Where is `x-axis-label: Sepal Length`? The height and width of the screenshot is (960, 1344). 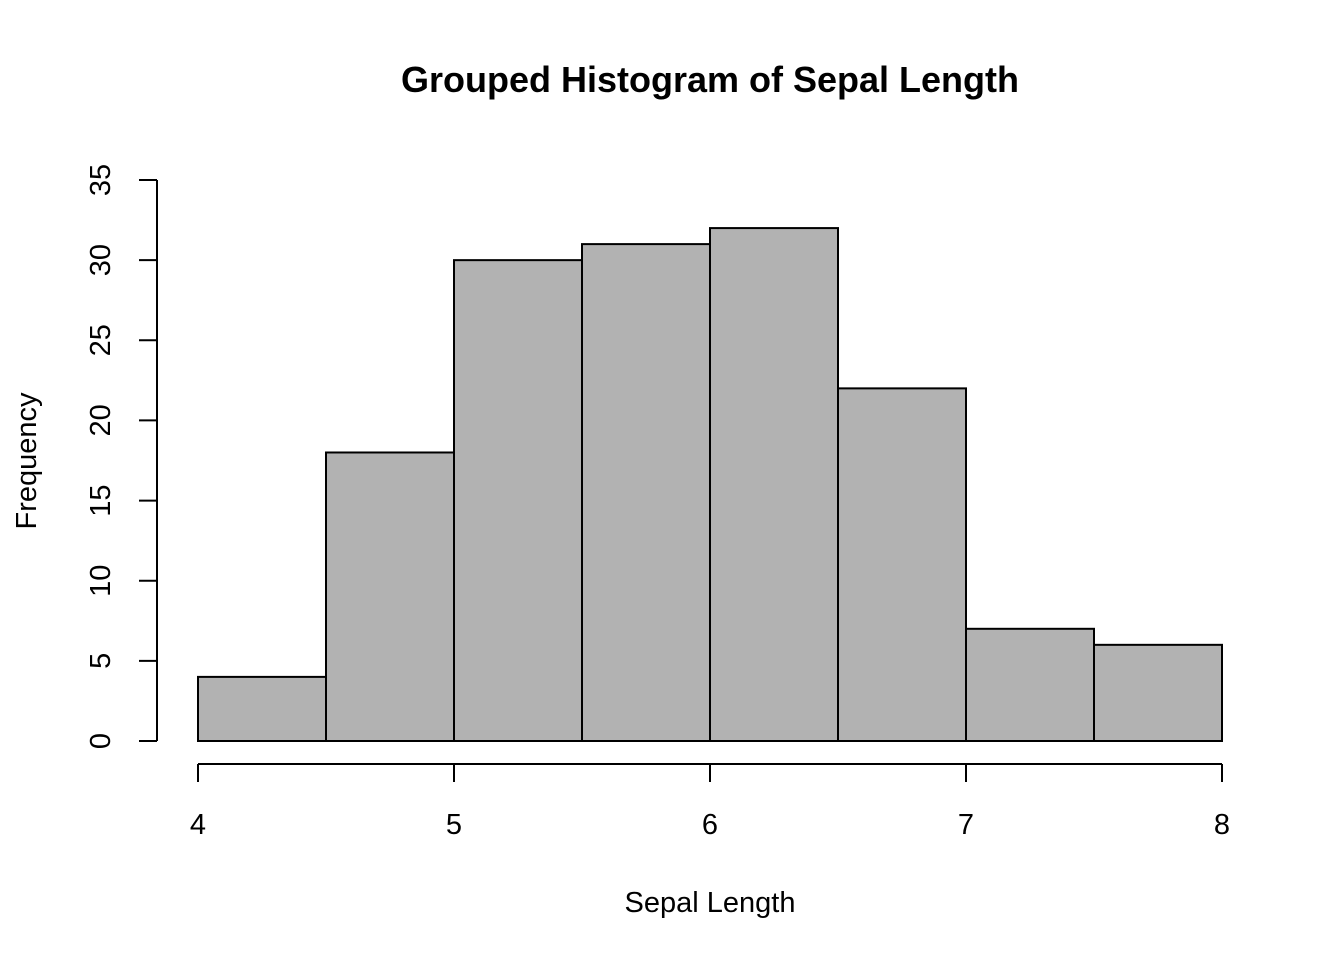 x-axis-label: Sepal Length is located at coordinates (710, 903).